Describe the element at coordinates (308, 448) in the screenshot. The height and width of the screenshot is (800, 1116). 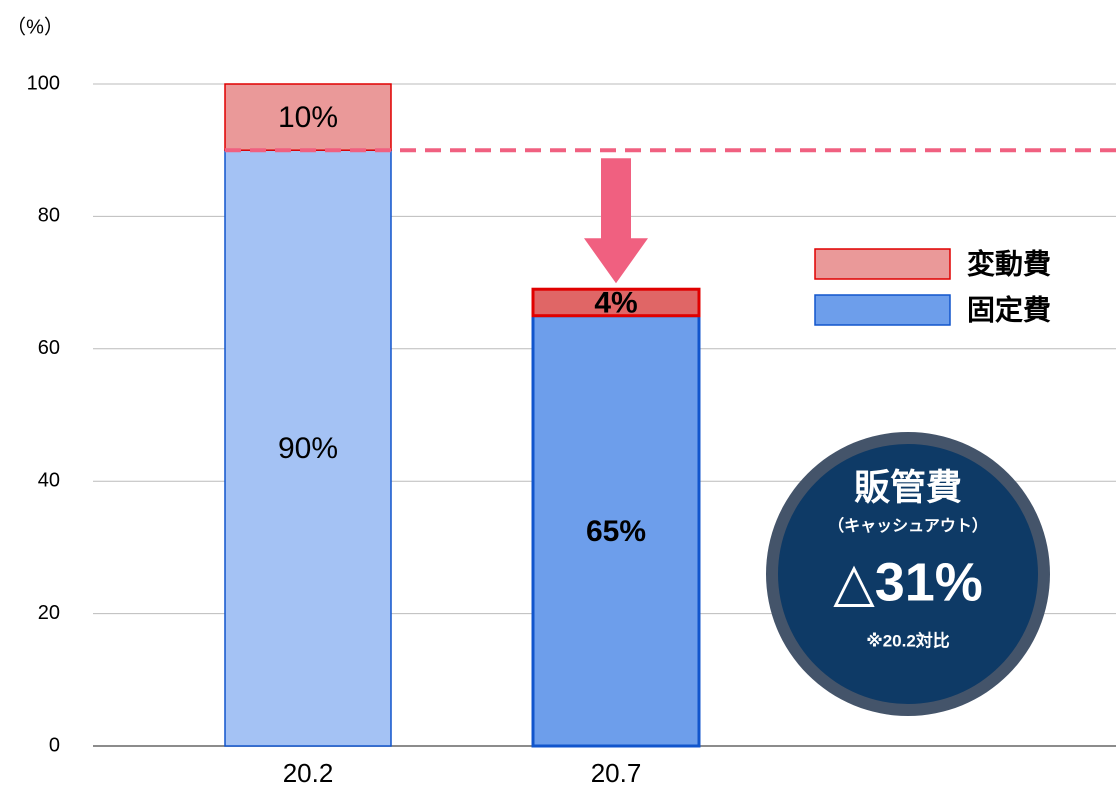
I see `data-label: 90%` at that location.